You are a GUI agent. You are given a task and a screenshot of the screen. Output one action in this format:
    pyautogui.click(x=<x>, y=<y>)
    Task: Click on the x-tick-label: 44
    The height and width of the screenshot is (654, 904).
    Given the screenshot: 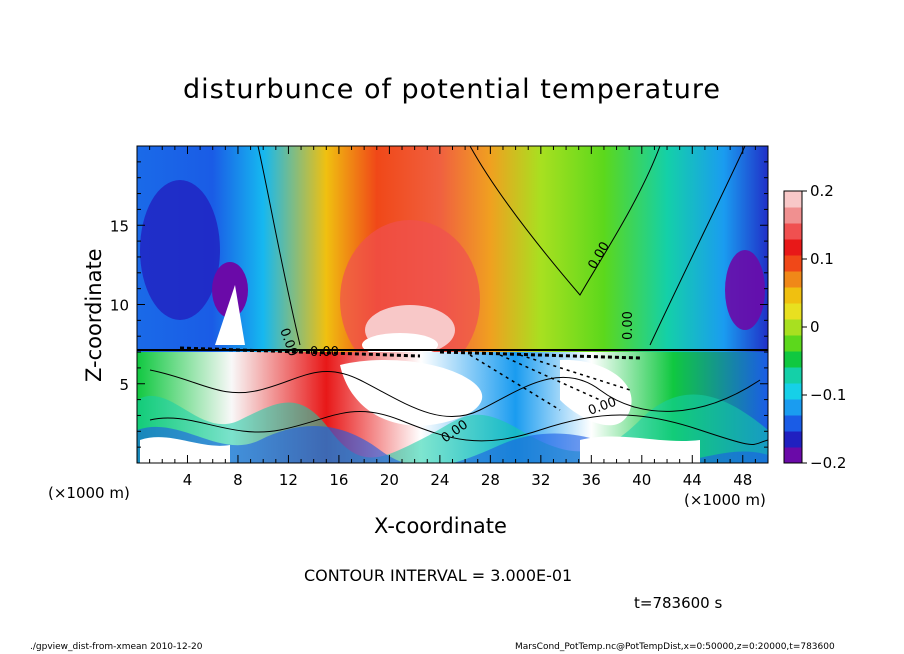 What is the action you would take?
    pyautogui.click(x=692, y=480)
    